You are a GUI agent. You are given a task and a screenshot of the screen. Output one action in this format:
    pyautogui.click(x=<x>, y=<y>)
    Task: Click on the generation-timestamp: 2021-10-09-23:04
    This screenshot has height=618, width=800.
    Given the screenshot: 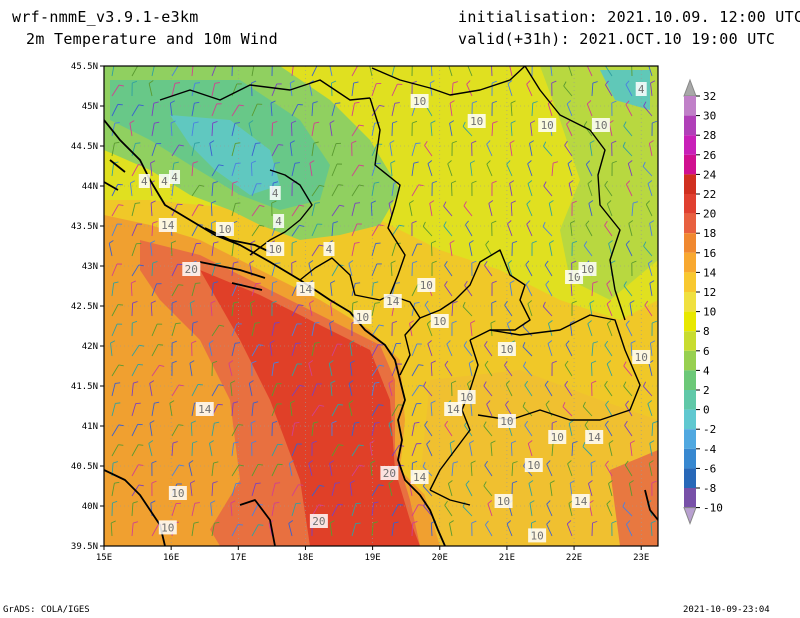 What is the action you would take?
    pyautogui.click(x=726, y=610)
    